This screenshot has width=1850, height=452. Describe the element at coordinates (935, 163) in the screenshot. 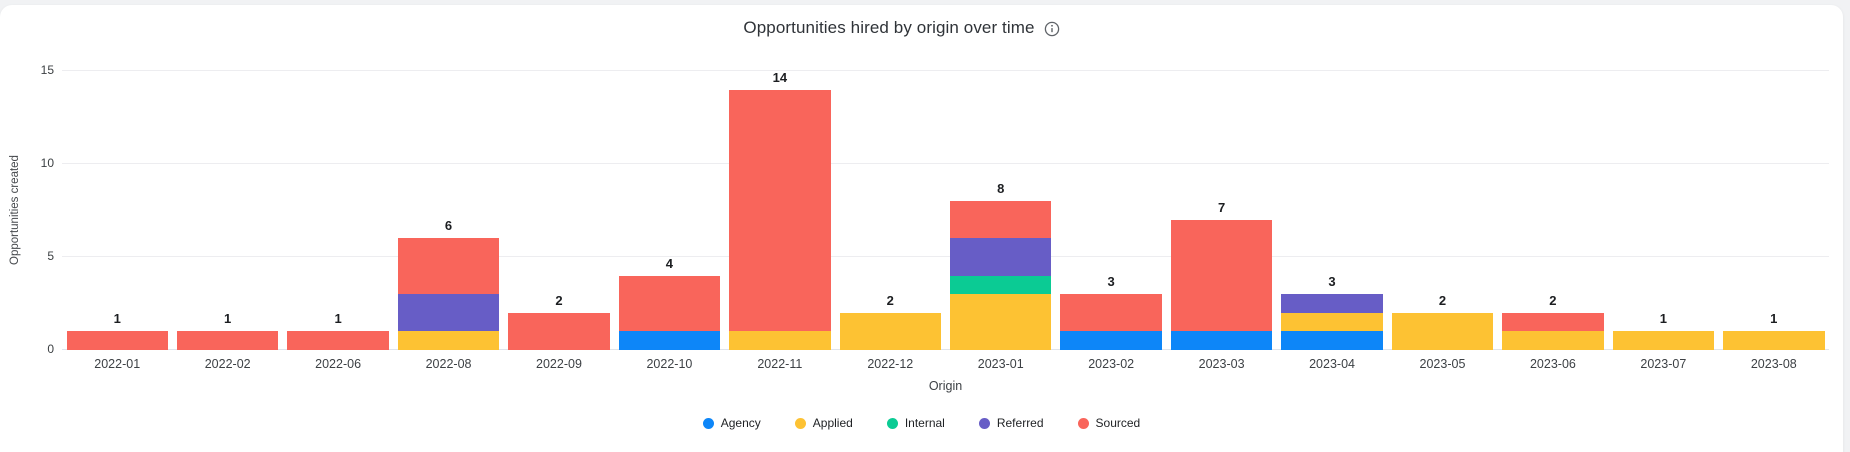

I see `gridline-10: 10` at that location.